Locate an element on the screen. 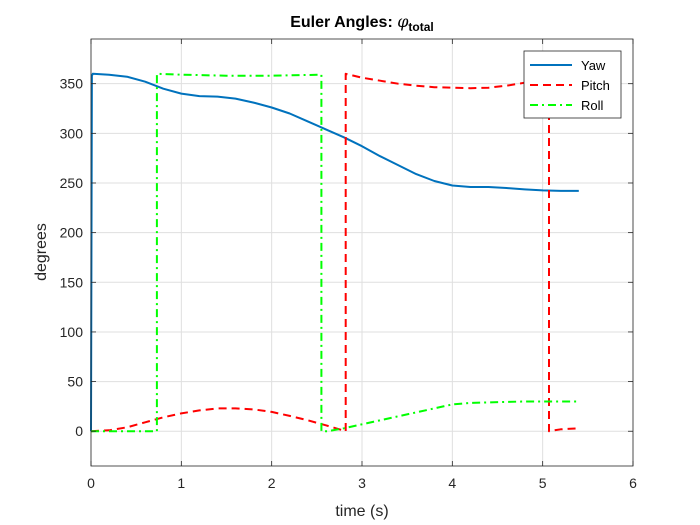 The height and width of the screenshot is (525, 700). y-tick-label: 50 is located at coordinates (75, 382).